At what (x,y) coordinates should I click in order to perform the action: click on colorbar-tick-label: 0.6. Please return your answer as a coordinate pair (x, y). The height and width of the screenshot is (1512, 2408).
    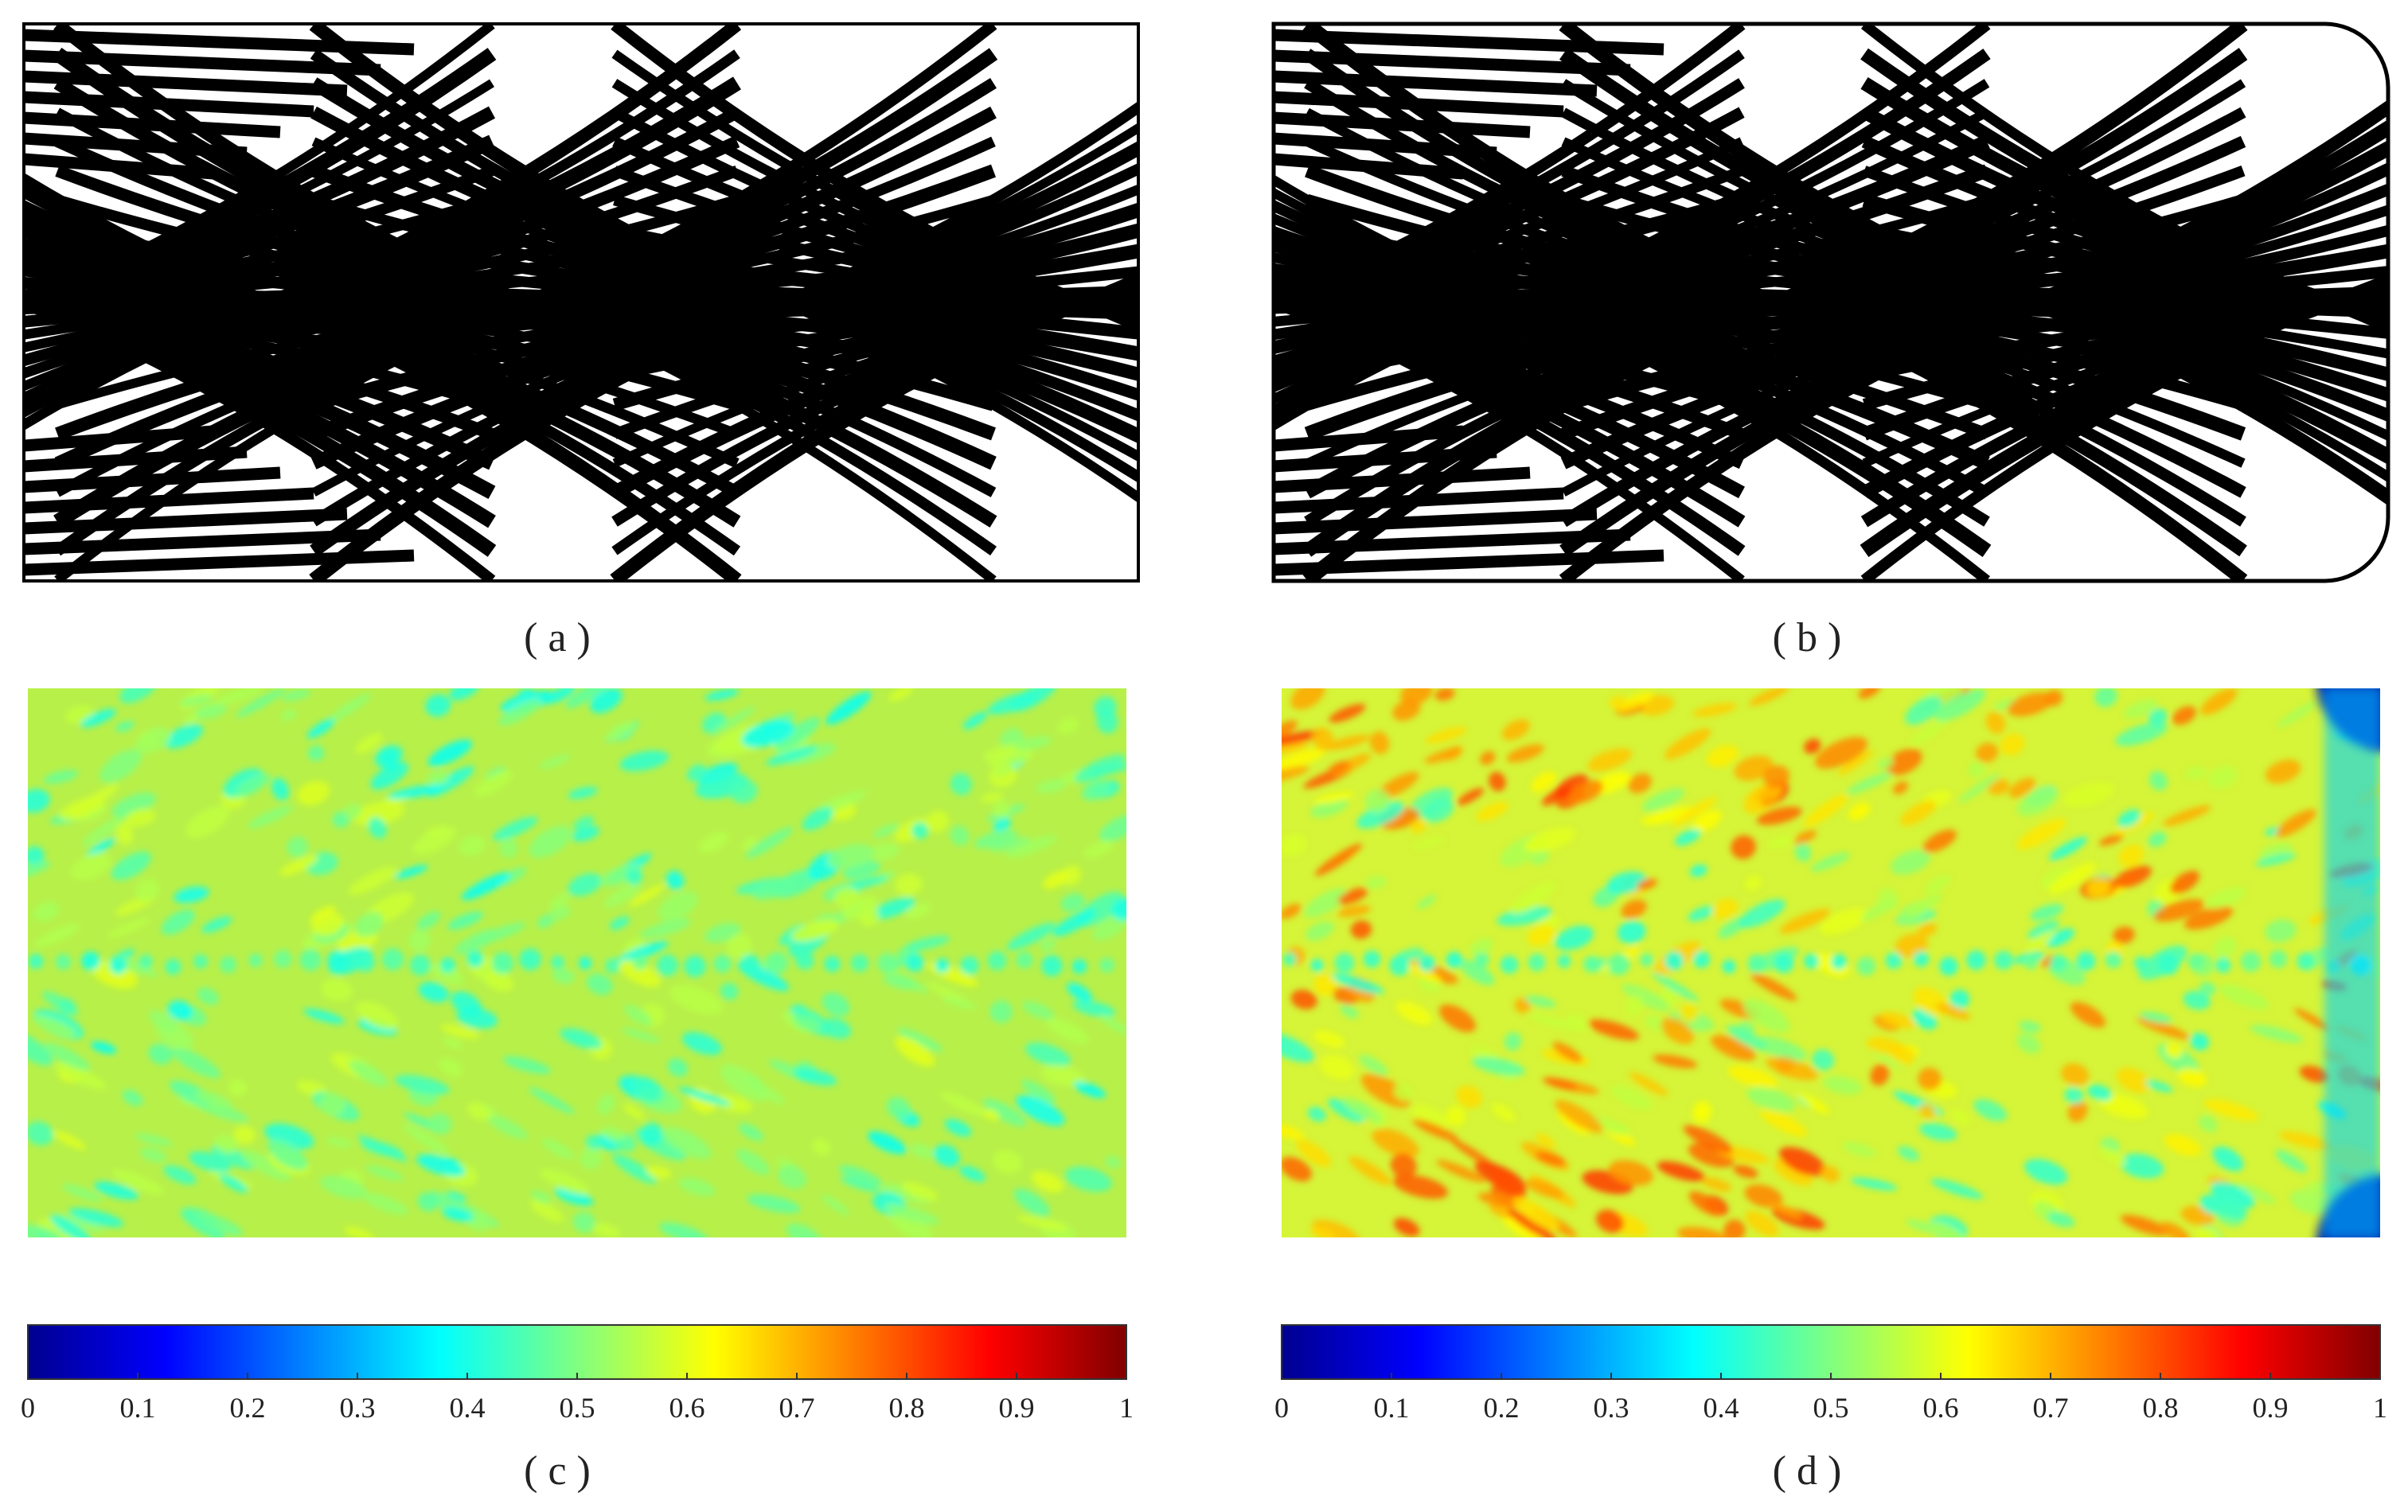
    Looking at the image, I should click on (1941, 1408).